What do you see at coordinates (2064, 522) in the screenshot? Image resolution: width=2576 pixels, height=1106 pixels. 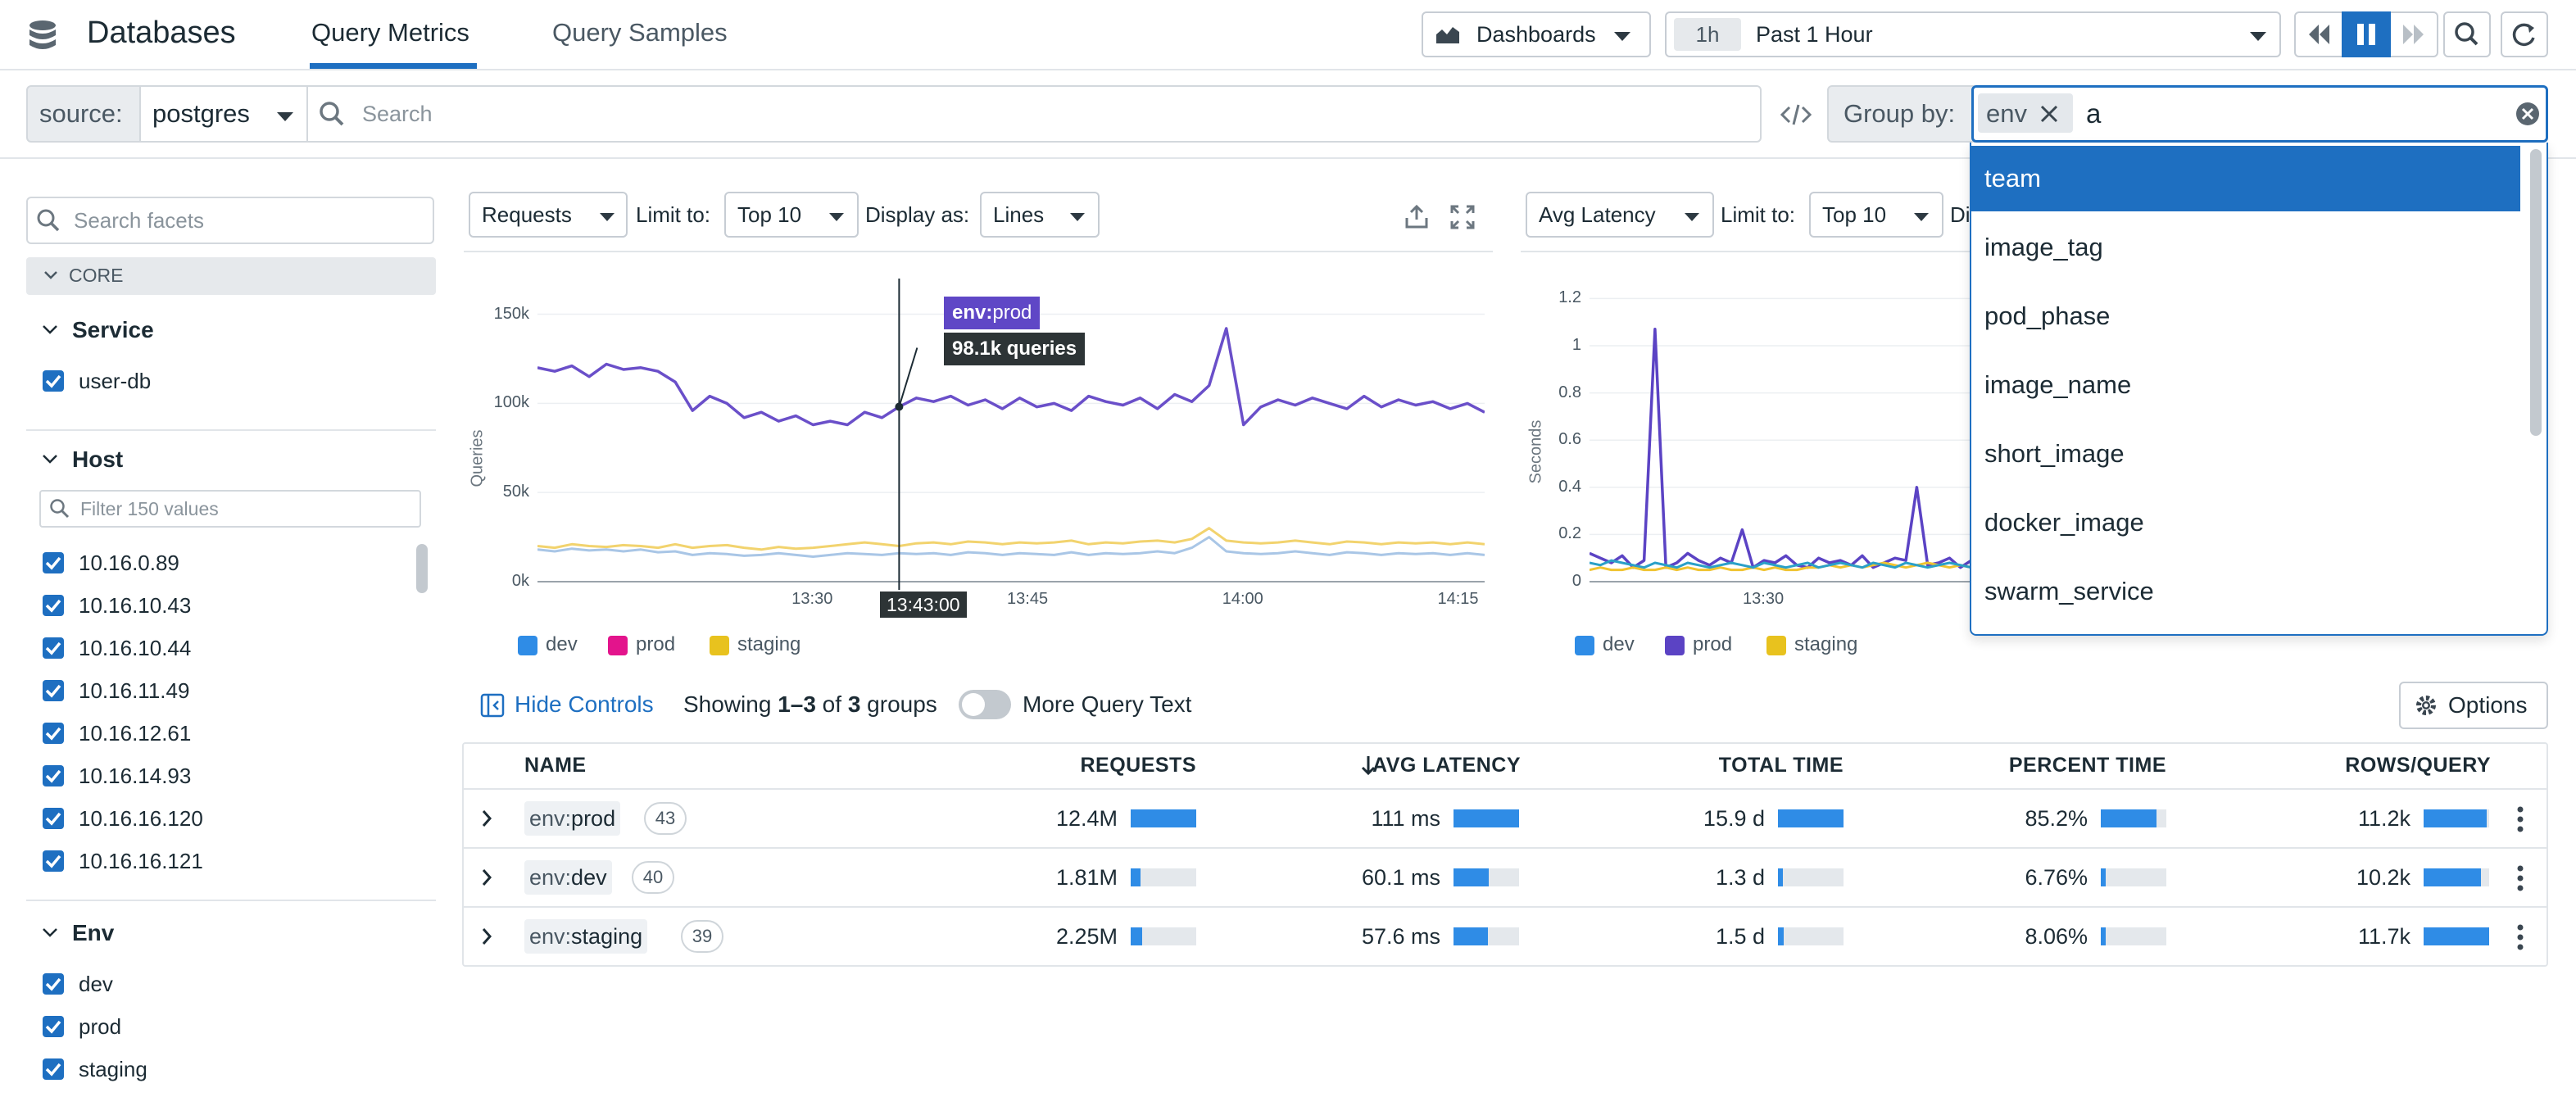 I see `dropdown-option-docker-image: docker_image` at bounding box center [2064, 522].